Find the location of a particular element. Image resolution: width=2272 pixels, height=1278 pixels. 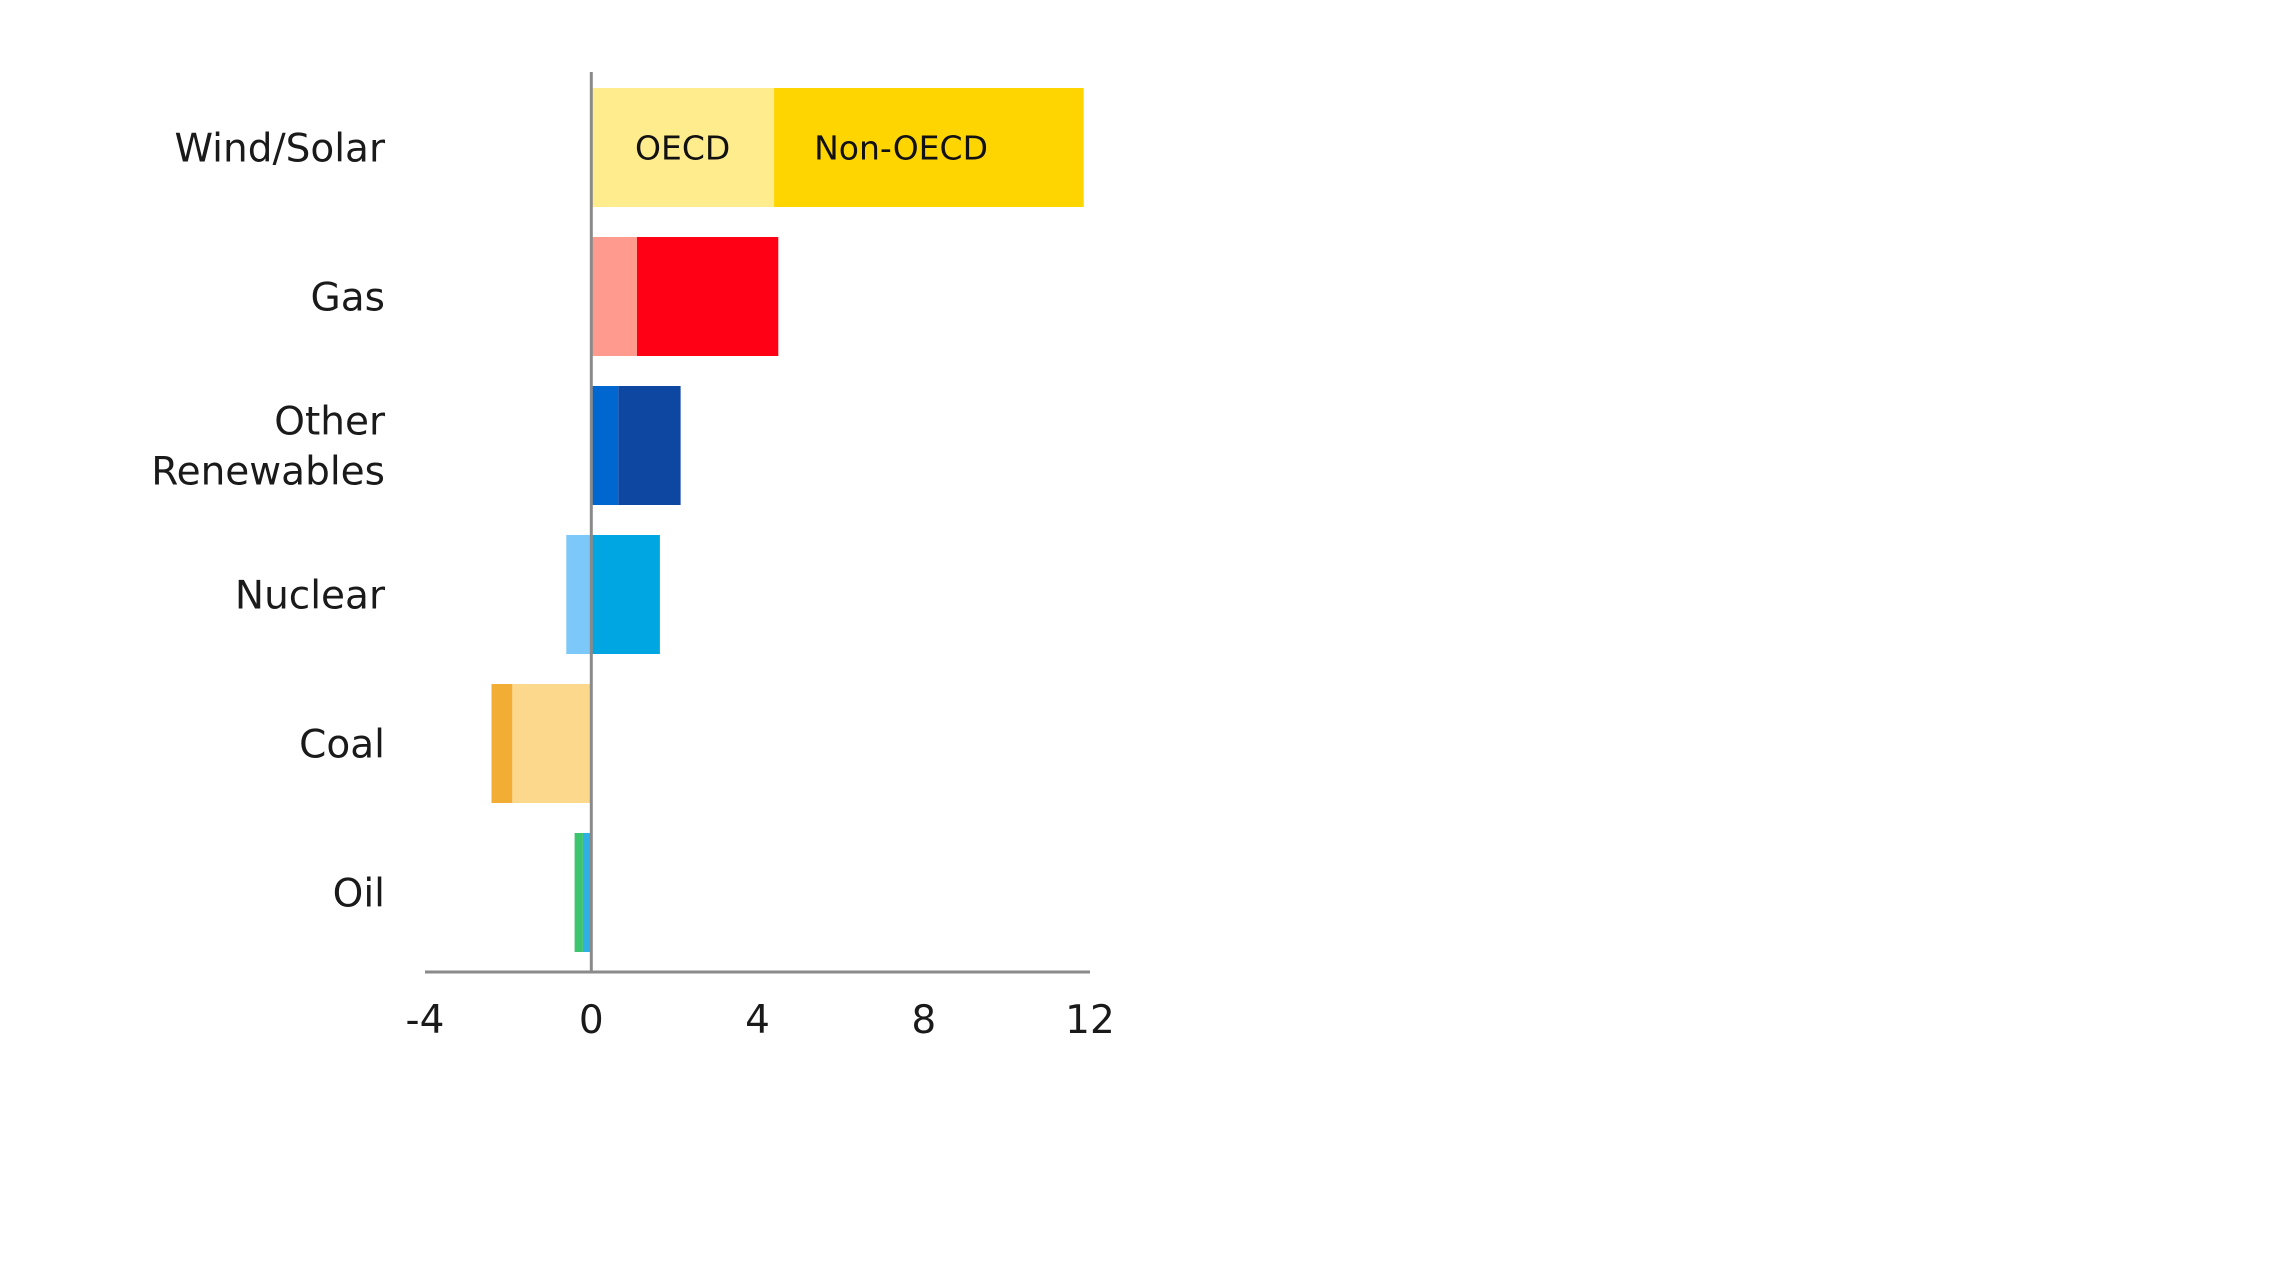

category-label-nuclear: Nuclear is located at coordinates (310, 596).